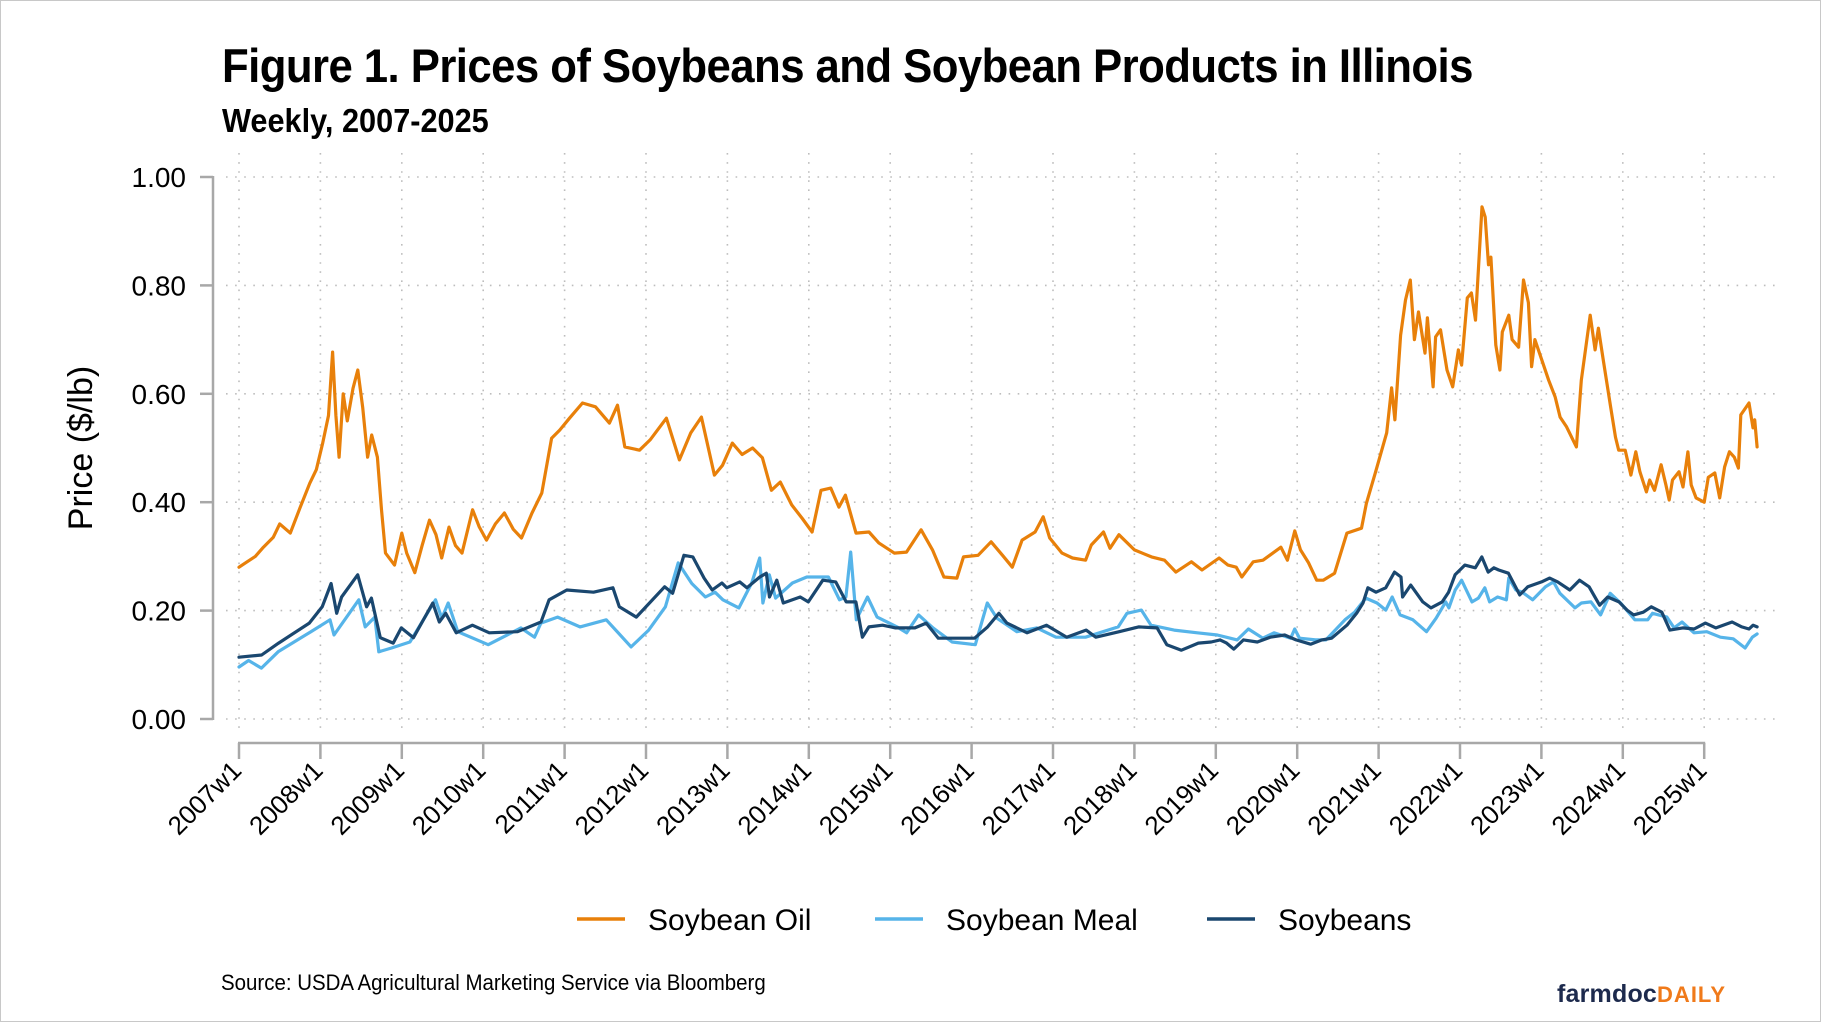 This screenshot has width=1821, height=1022. What do you see at coordinates (1670, 798) in the screenshot?
I see `x-tick-label: 2025w1` at bounding box center [1670, 798].